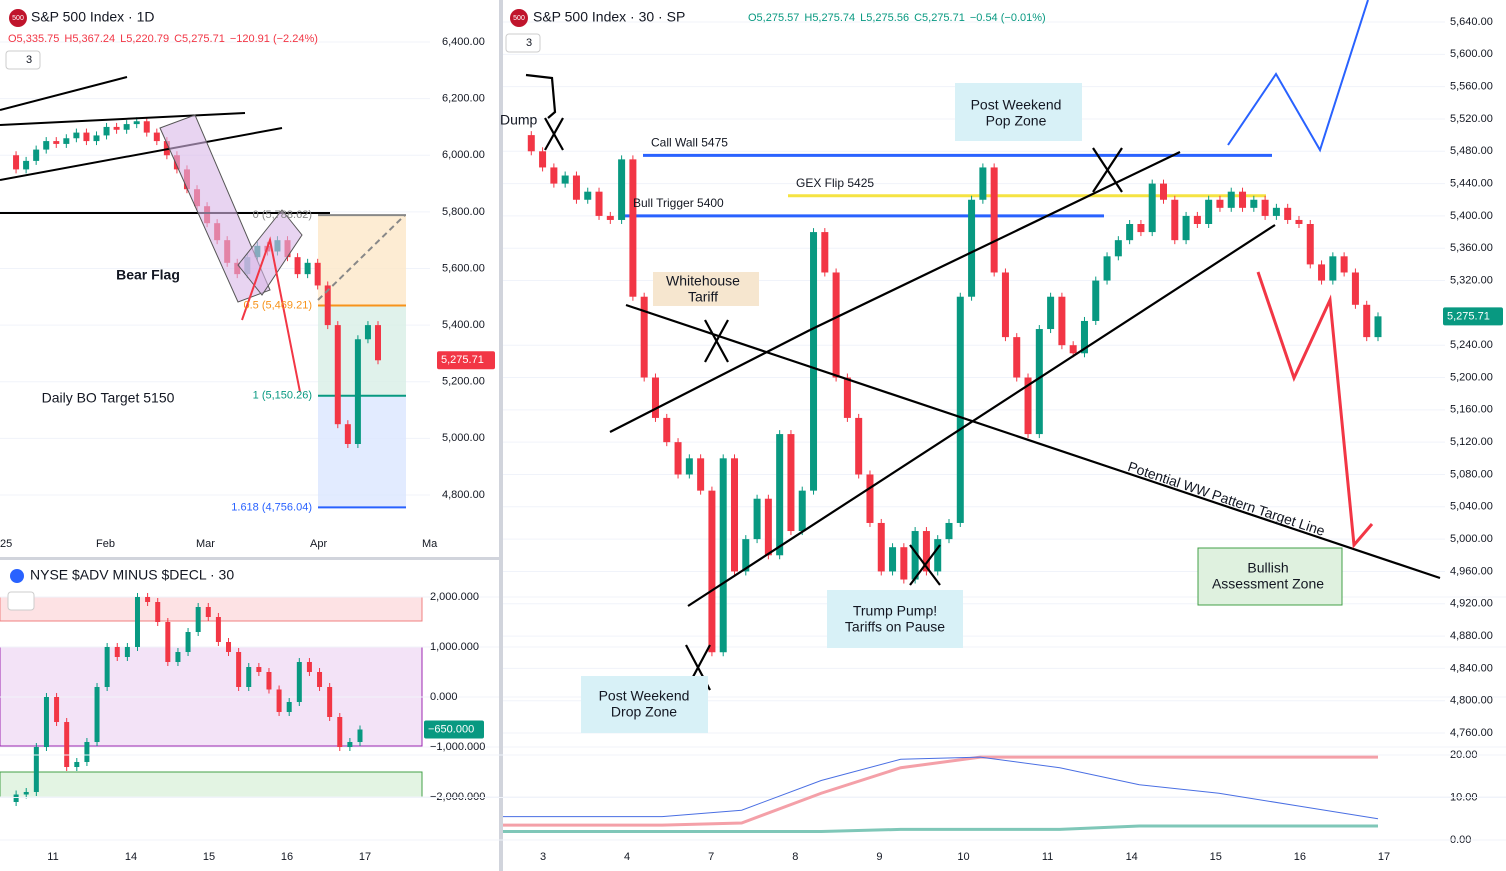 The image size is (1506, 871). What do you see at coordinates (703, 297) in the screenshot?
I see `annotation: Tariff` at bounding box center [703, 297].